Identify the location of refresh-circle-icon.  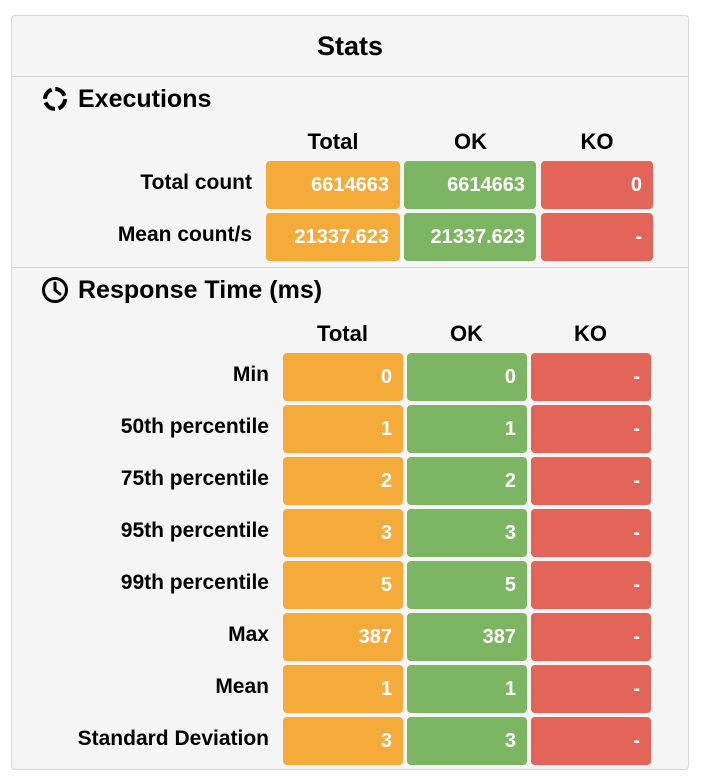
(55, 99).